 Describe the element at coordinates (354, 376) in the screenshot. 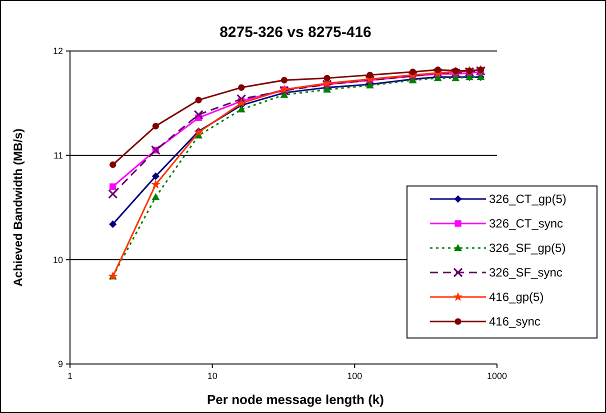

I see `x-tick-label: 100` at that location.